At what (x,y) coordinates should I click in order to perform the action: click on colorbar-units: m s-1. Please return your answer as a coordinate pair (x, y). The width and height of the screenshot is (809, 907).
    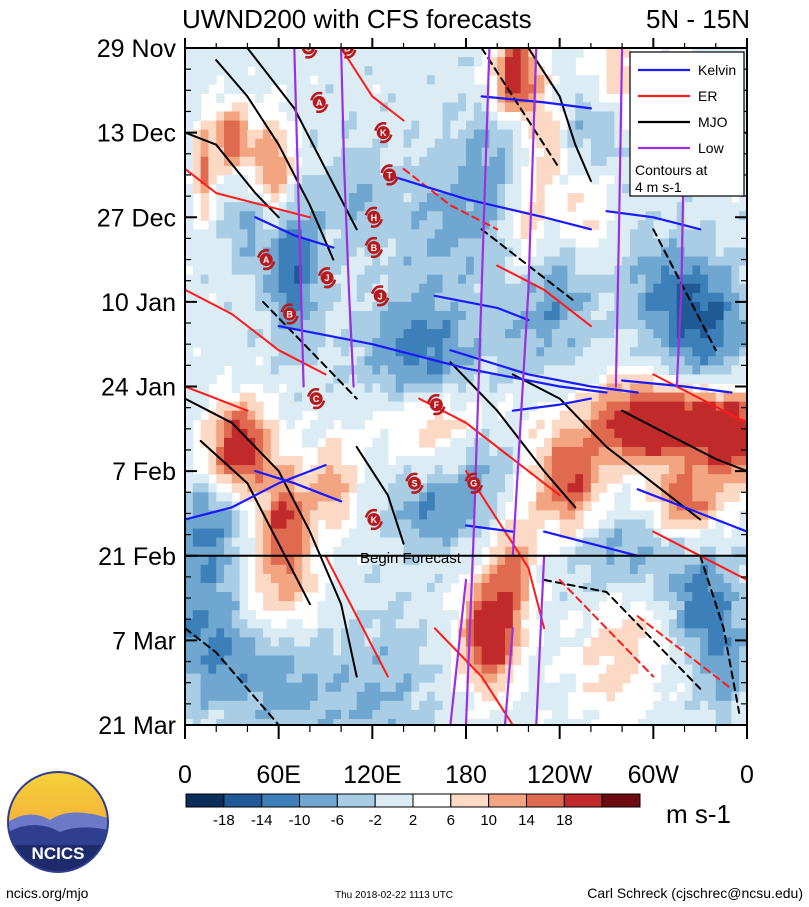
    Looking at the image, I should click on (698, 814).